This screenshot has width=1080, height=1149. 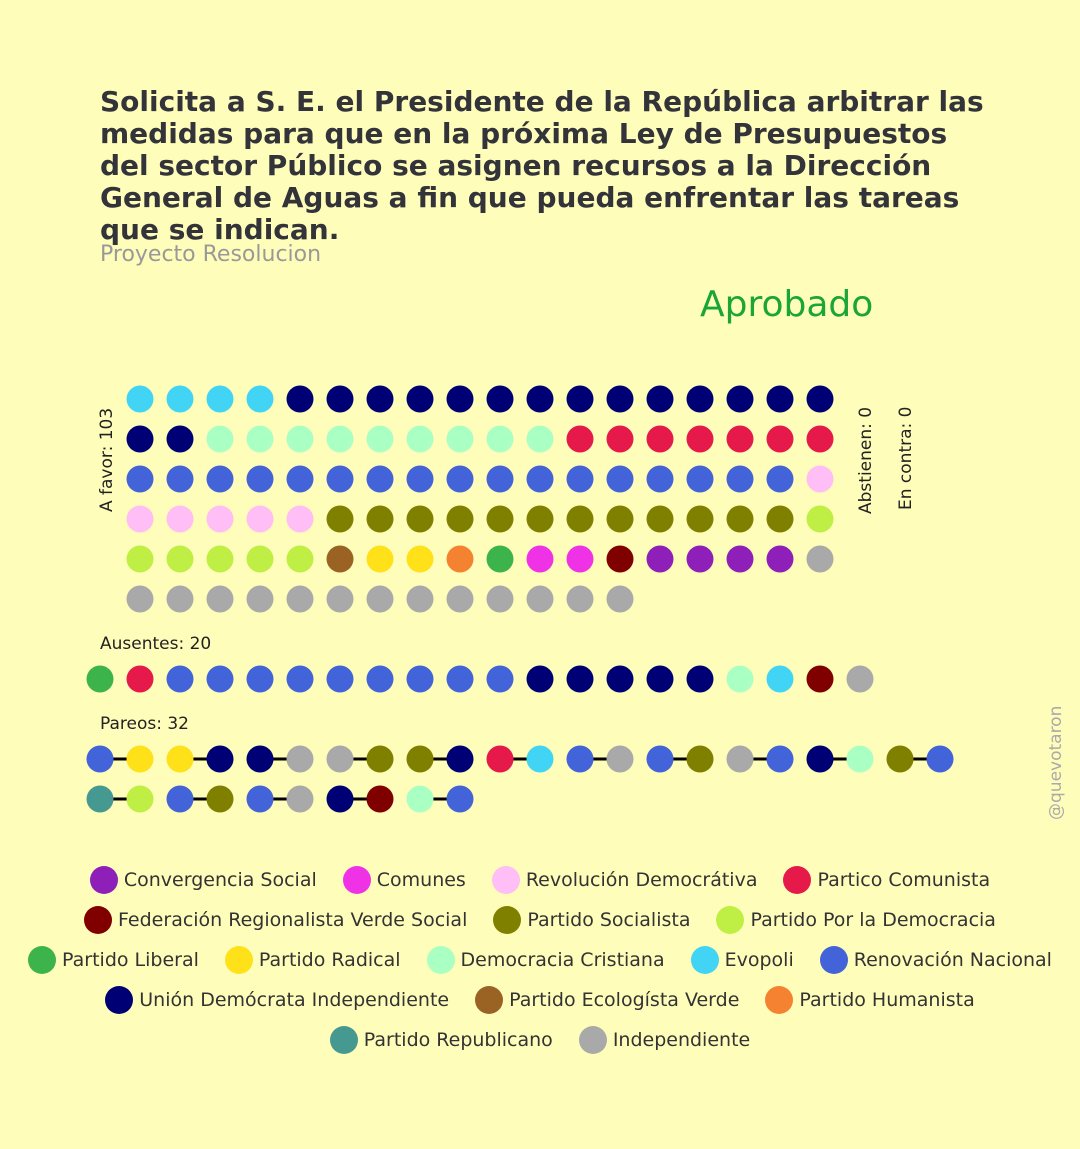 I want to click on legend-item: Independiente, so click(x=664, y=1040).